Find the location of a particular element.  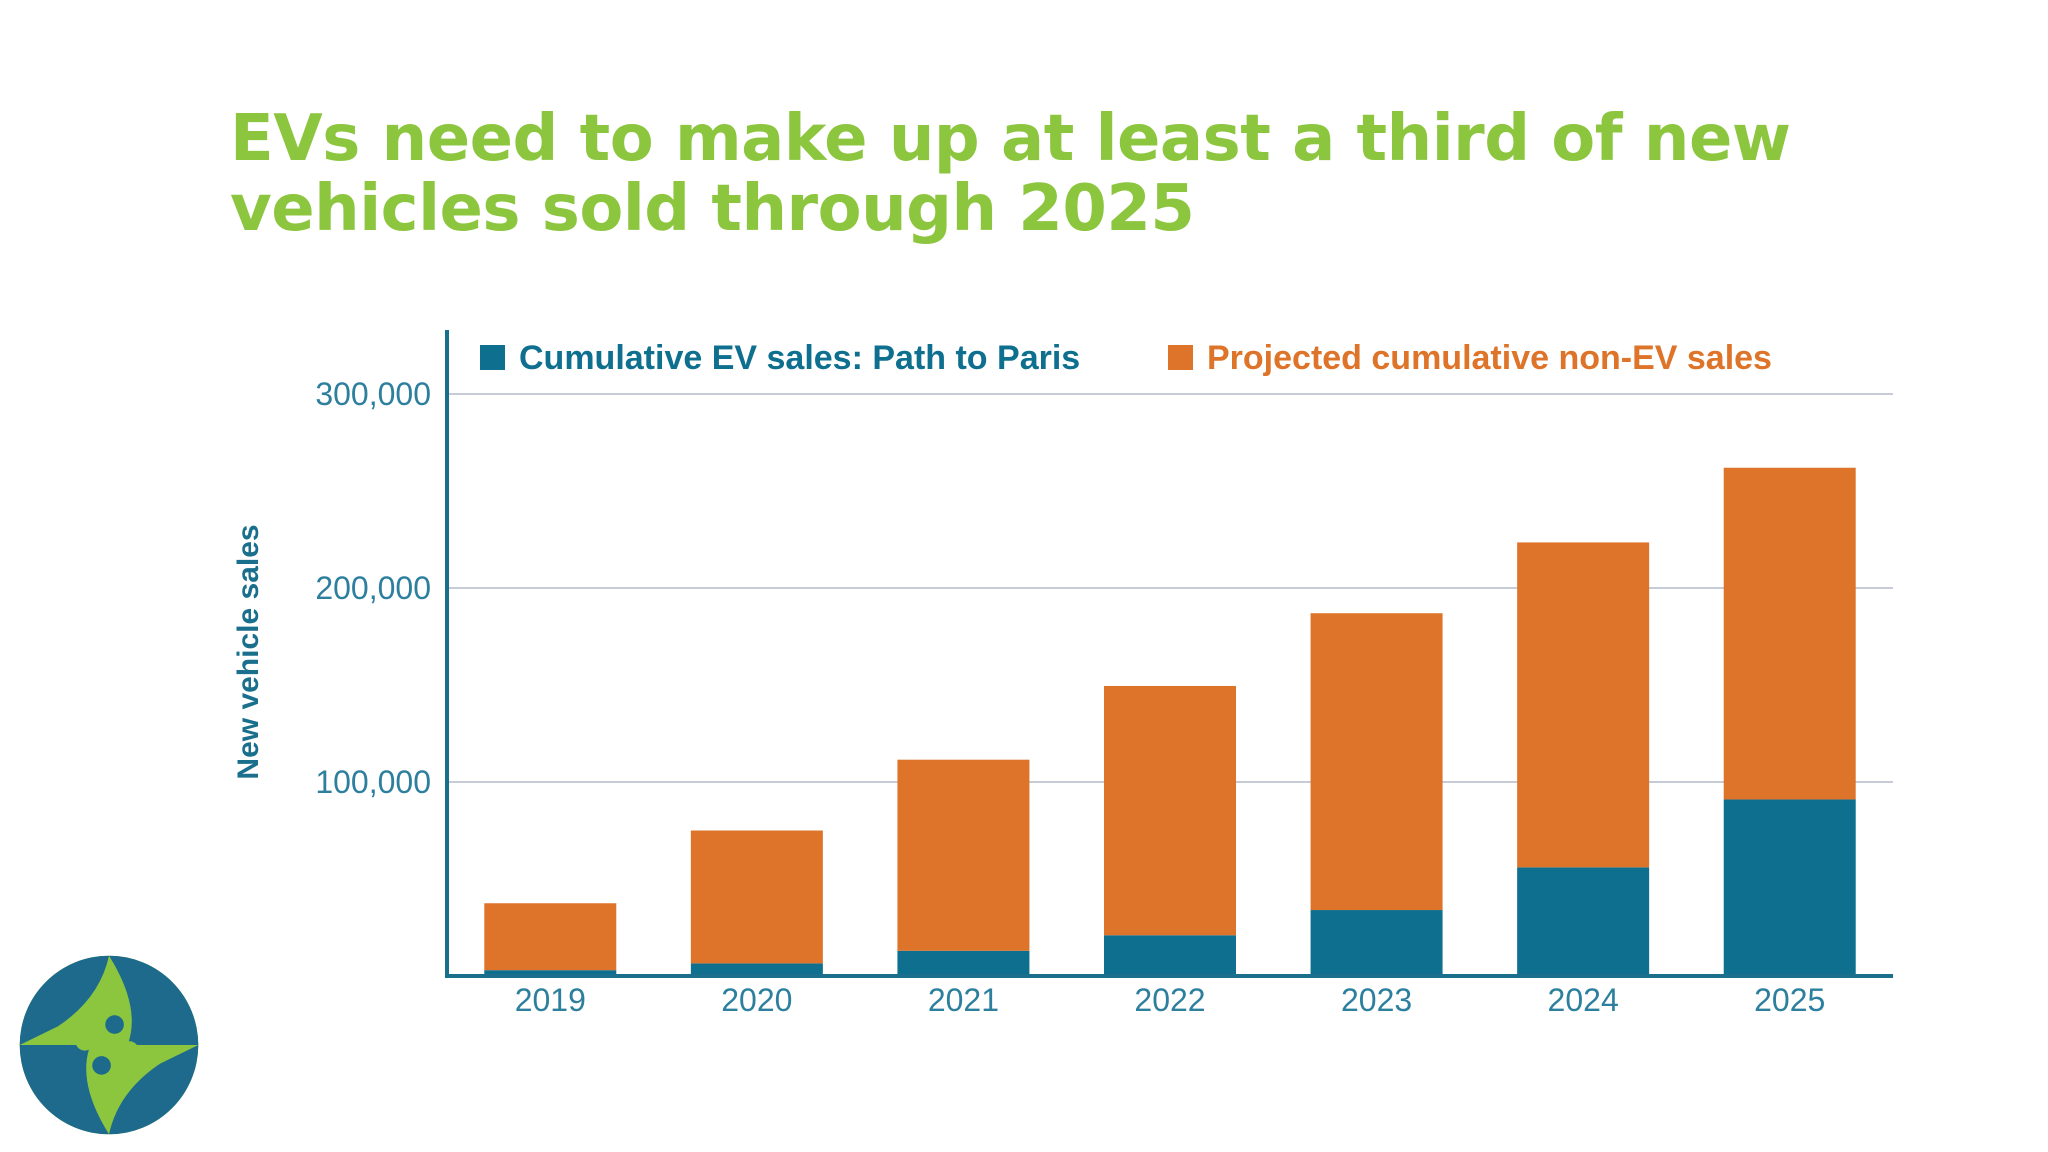

y-tick-label: 300,000 is located at coordinates (373, 394).